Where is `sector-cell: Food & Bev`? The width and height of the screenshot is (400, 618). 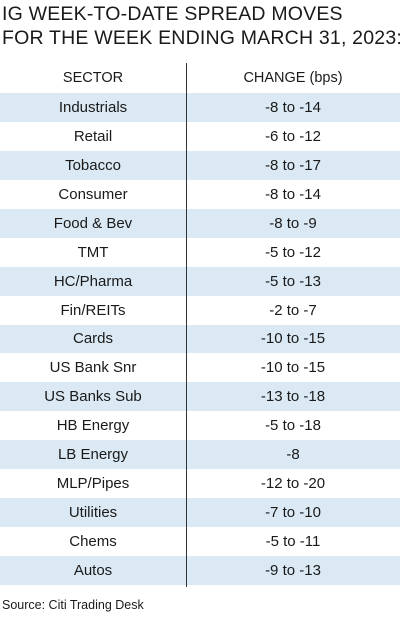
sector-cell: Food & Bev is located at coordinates (93, 223).